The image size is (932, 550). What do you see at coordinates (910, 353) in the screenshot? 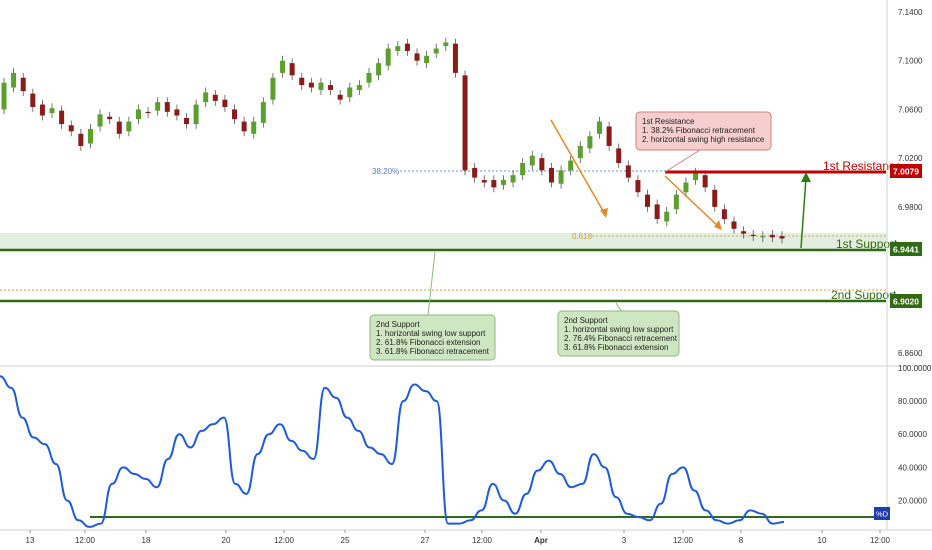
I see `price-tick-label: 6.8600` at bounding box center [910, 353].